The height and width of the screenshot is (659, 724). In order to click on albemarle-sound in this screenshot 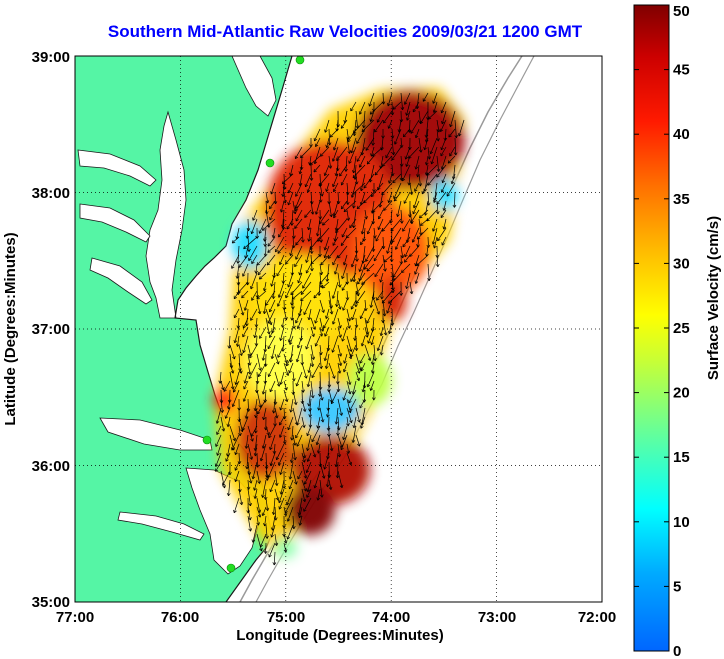, I will do `click(156, 434)`.